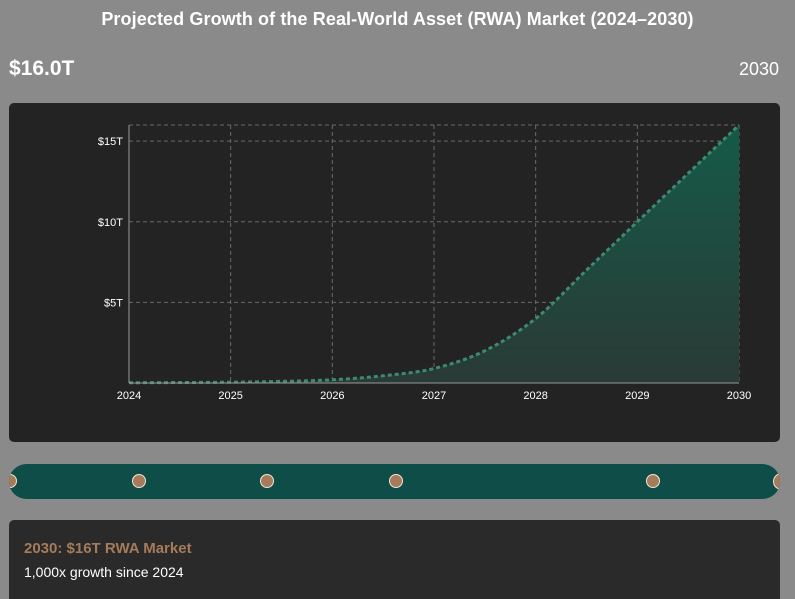 The image size is (795, 599). I want to click on current-year: 2030, so click(758, 69).